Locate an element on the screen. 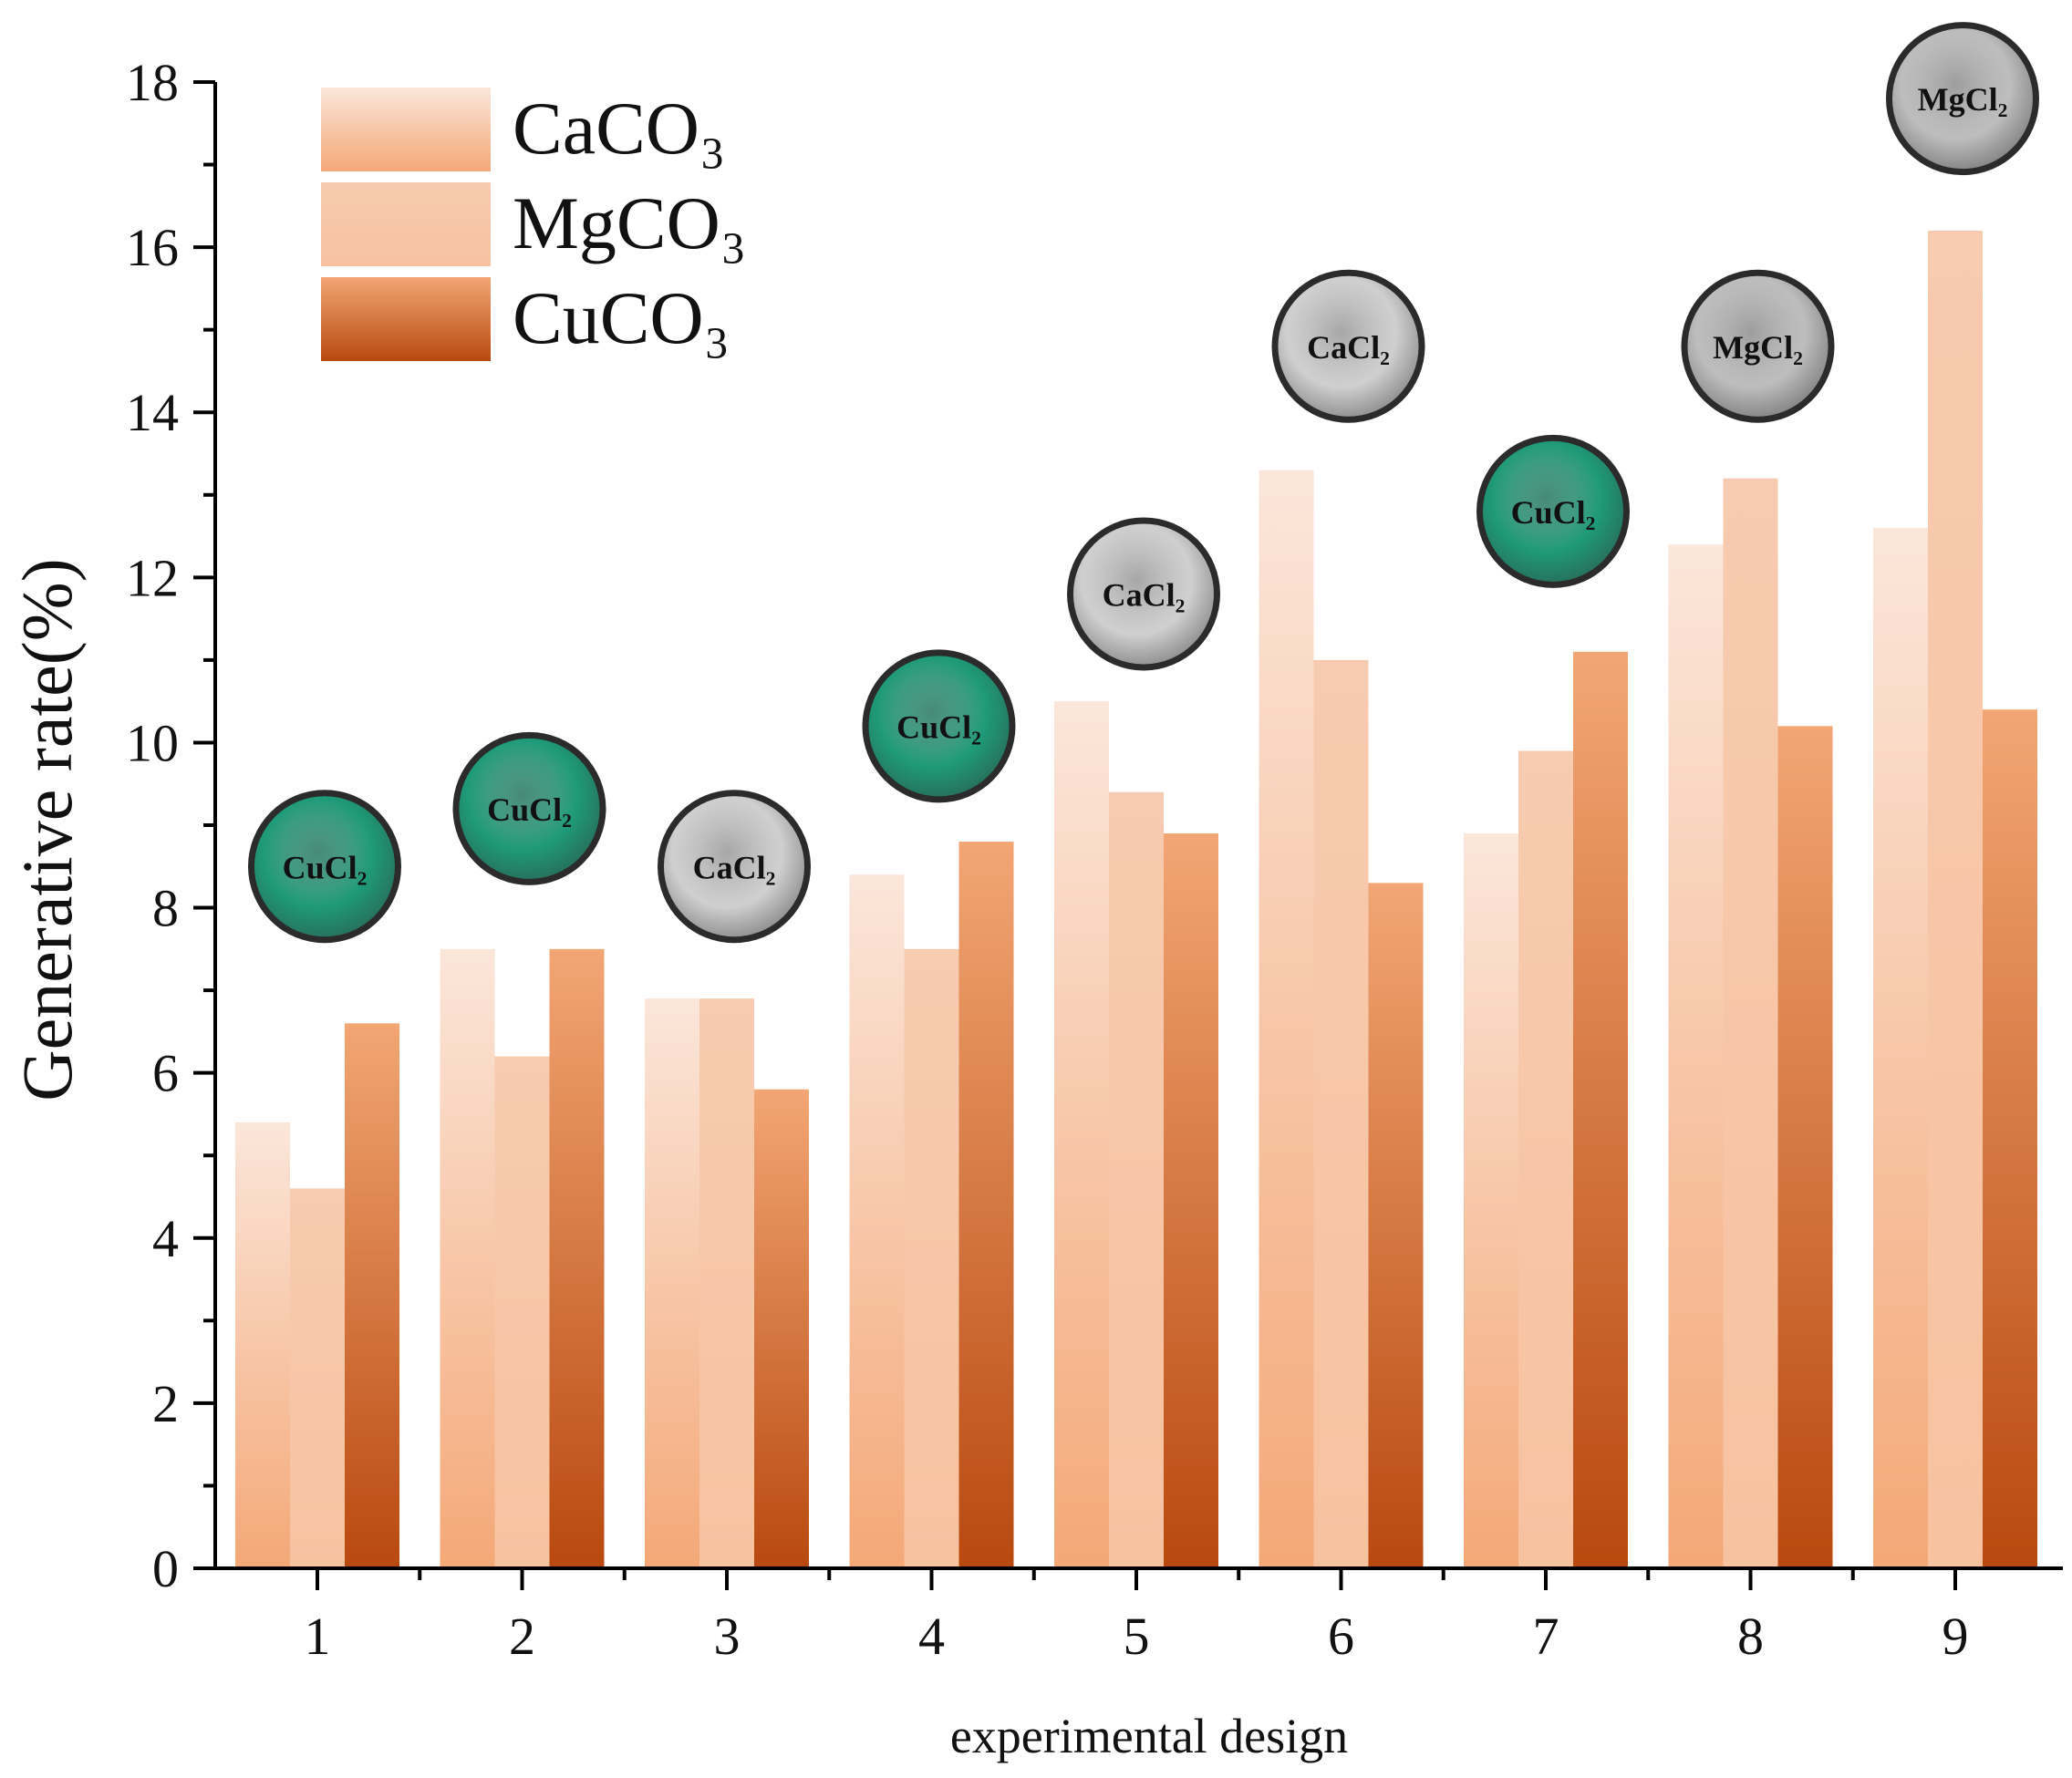 The image size is (2072, 1778). legend: CaCO₃ MgCO₃ CuCO₃ is located at coordinates (533, 224).